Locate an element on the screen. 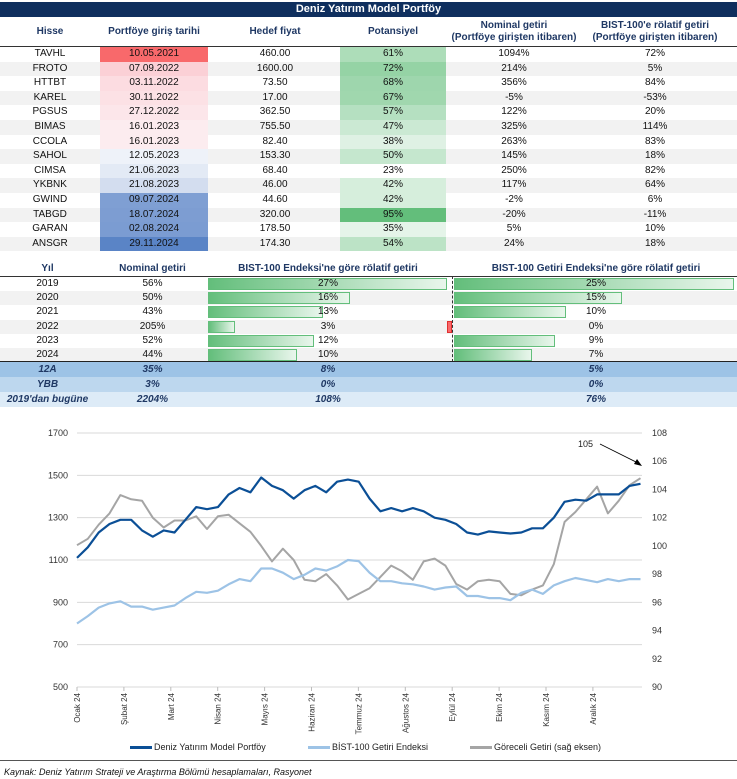 The width and height of the screenshot is (737, 779). cell-relative: 114% is located at coordinates (655, 126).